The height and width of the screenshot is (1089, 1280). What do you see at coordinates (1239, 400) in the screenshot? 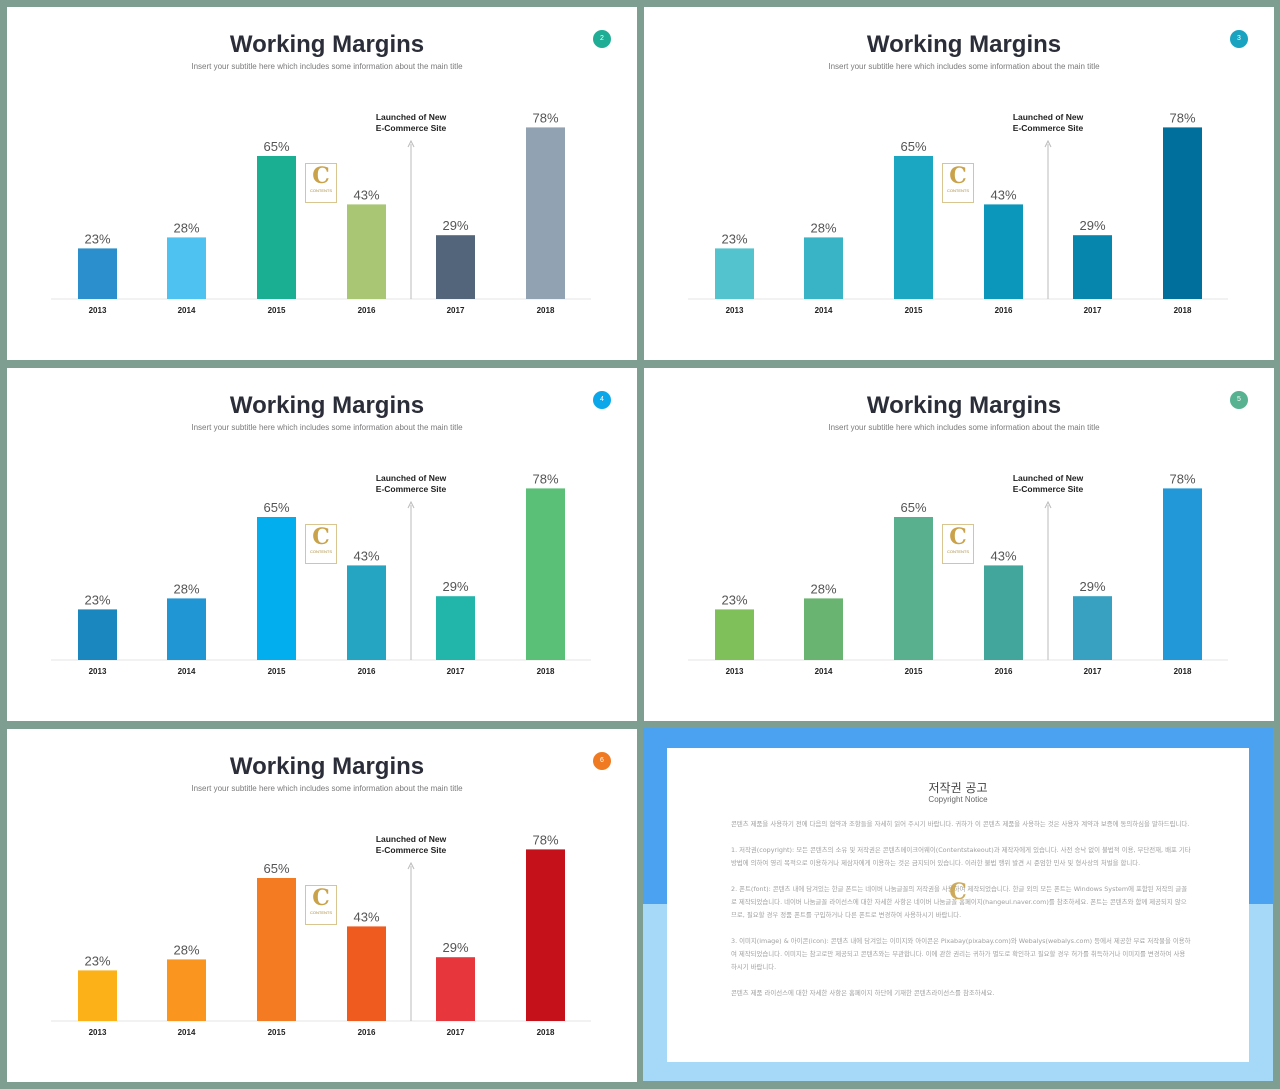
I see `page-number-badge: 5` at bounding box center [1239, 400].